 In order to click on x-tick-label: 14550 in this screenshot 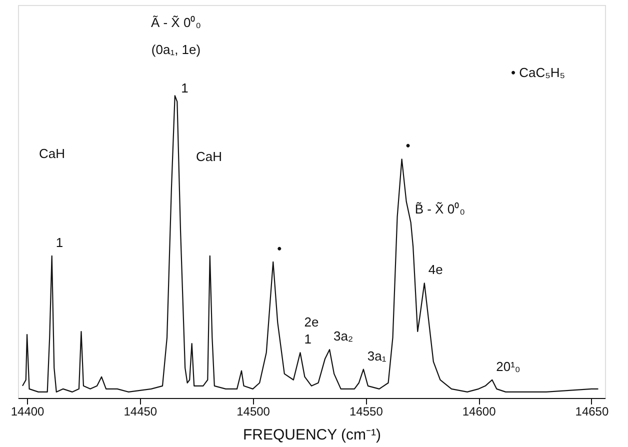, I will do `click(366, 411)`.